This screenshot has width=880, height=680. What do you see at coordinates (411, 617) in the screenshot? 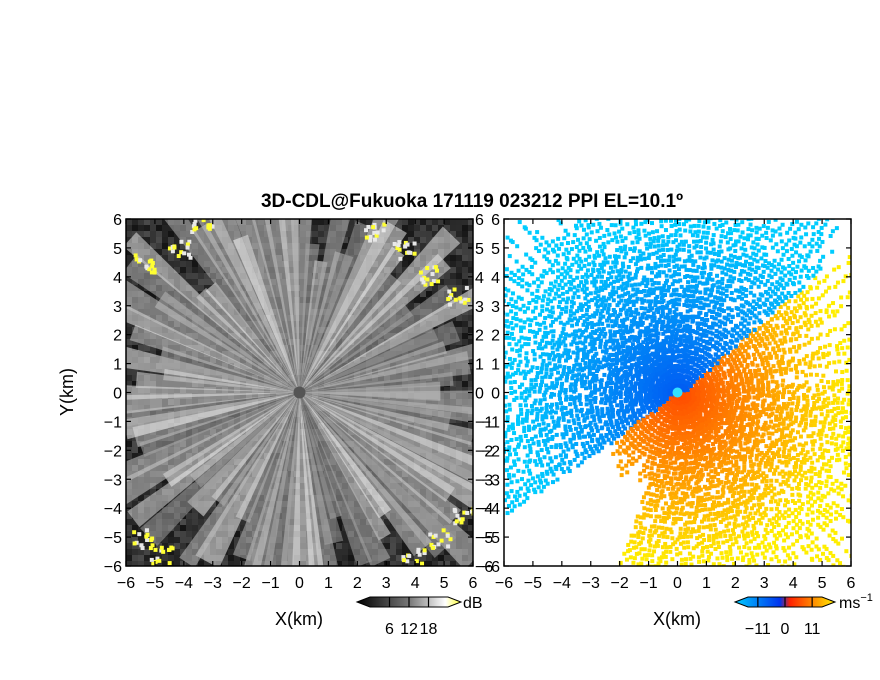
I see `reflectivity-colorbar-ticks: 6 12 18` at bounding box center [411, 617].